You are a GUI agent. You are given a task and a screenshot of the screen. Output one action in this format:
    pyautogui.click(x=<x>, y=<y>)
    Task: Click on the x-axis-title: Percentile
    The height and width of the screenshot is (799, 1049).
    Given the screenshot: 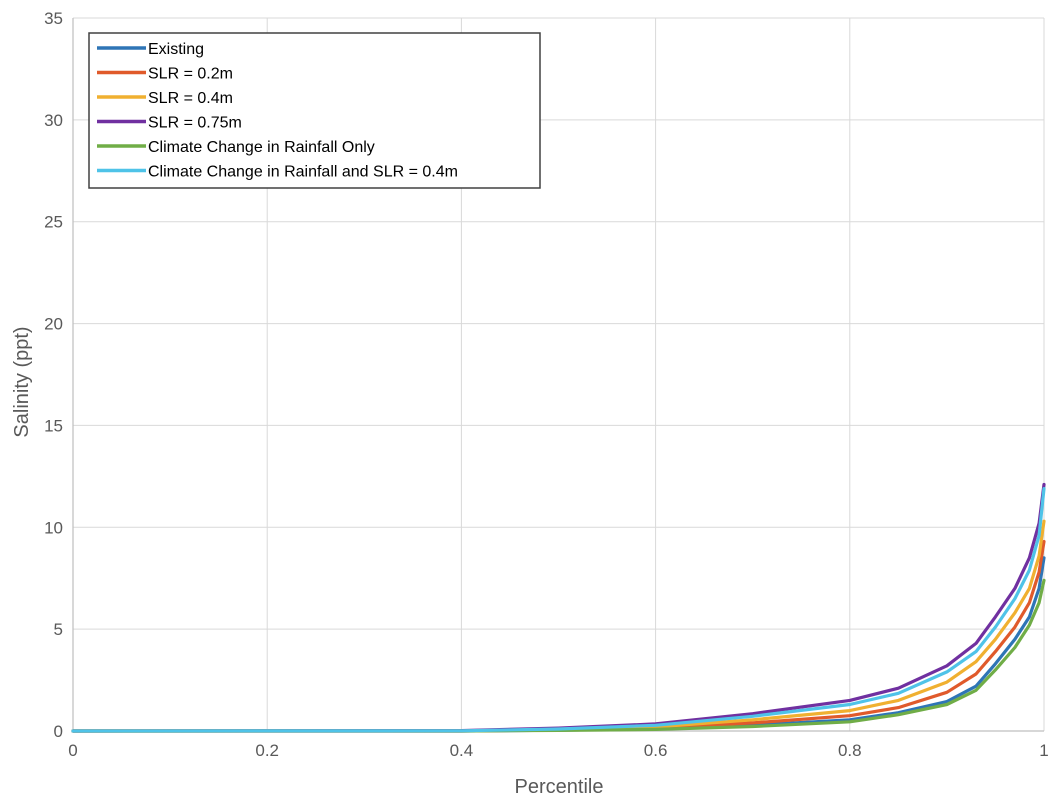 What is the action you would take?
    pyautogui.click(x=559, y=787)
    